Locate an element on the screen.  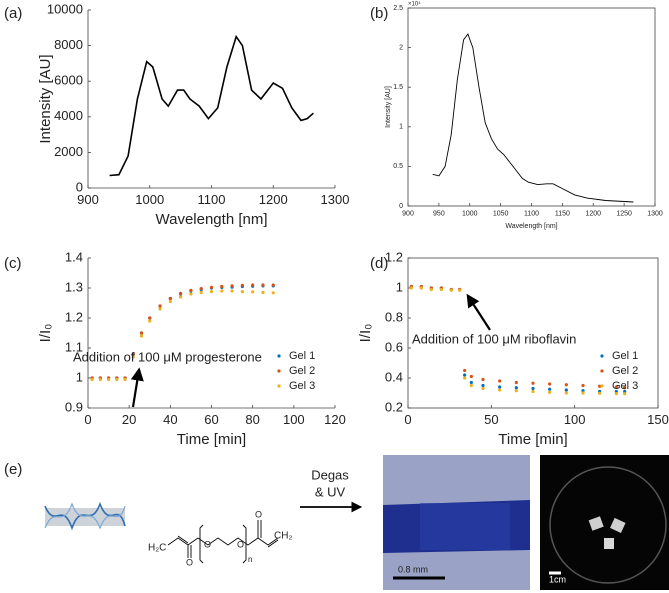
x-tick-label: 1050 is located at coordinates (501, 213).